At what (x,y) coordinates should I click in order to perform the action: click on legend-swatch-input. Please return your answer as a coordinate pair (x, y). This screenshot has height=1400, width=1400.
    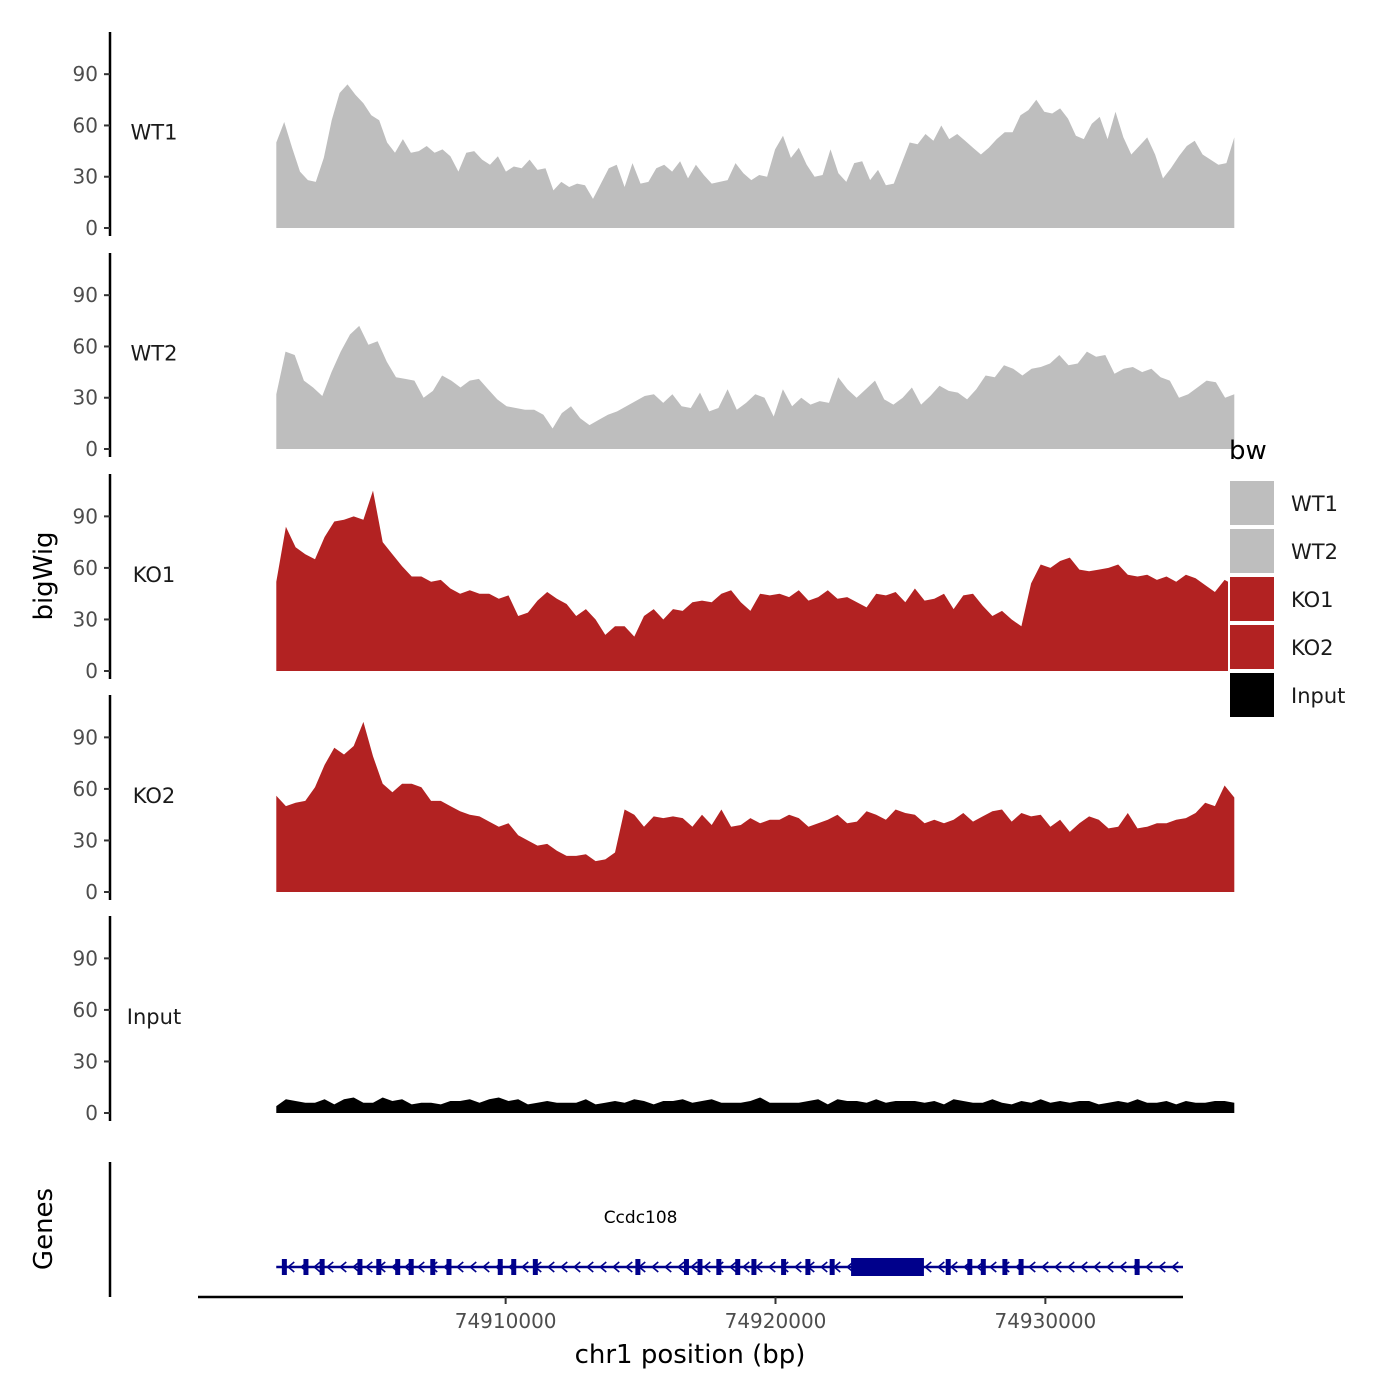
    Looking at the image, I should click on (1252, 695).